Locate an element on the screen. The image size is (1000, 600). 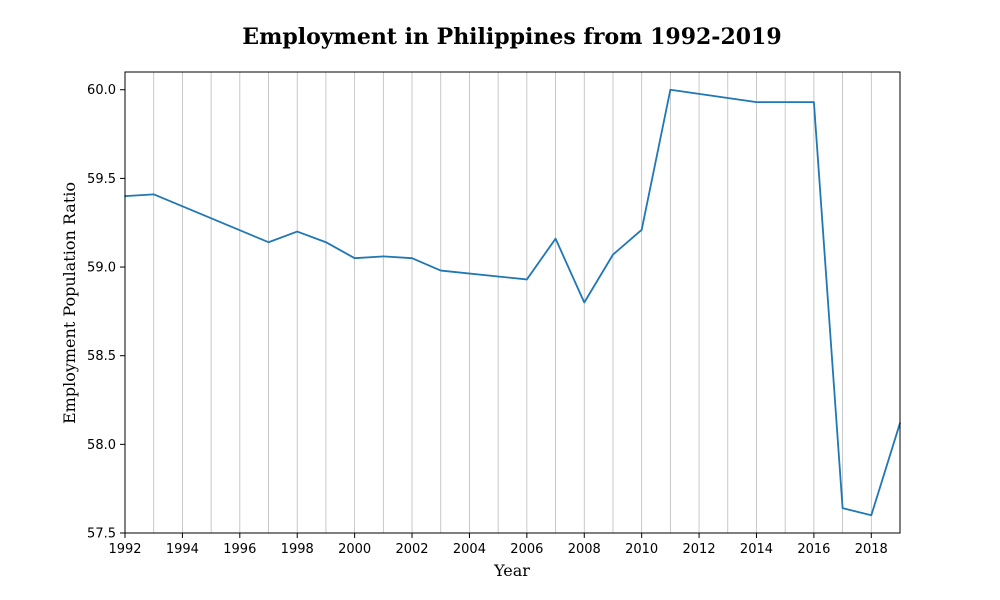
x-axis-label: Year is located at coordinates (511, 570).